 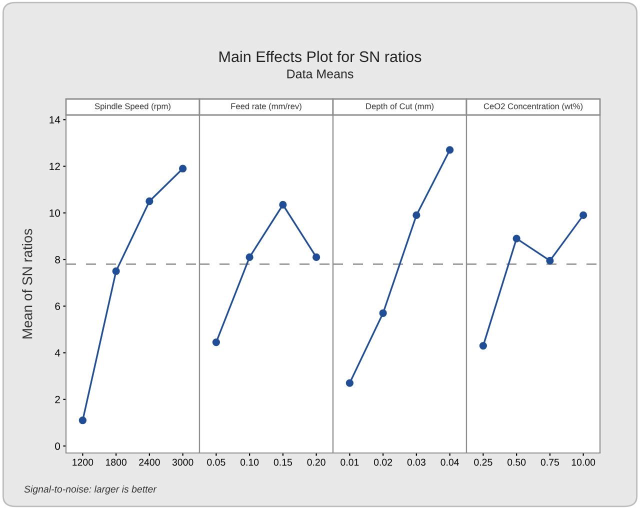 I want to click on y-tick-label: 6, so click(x=57, y=306).